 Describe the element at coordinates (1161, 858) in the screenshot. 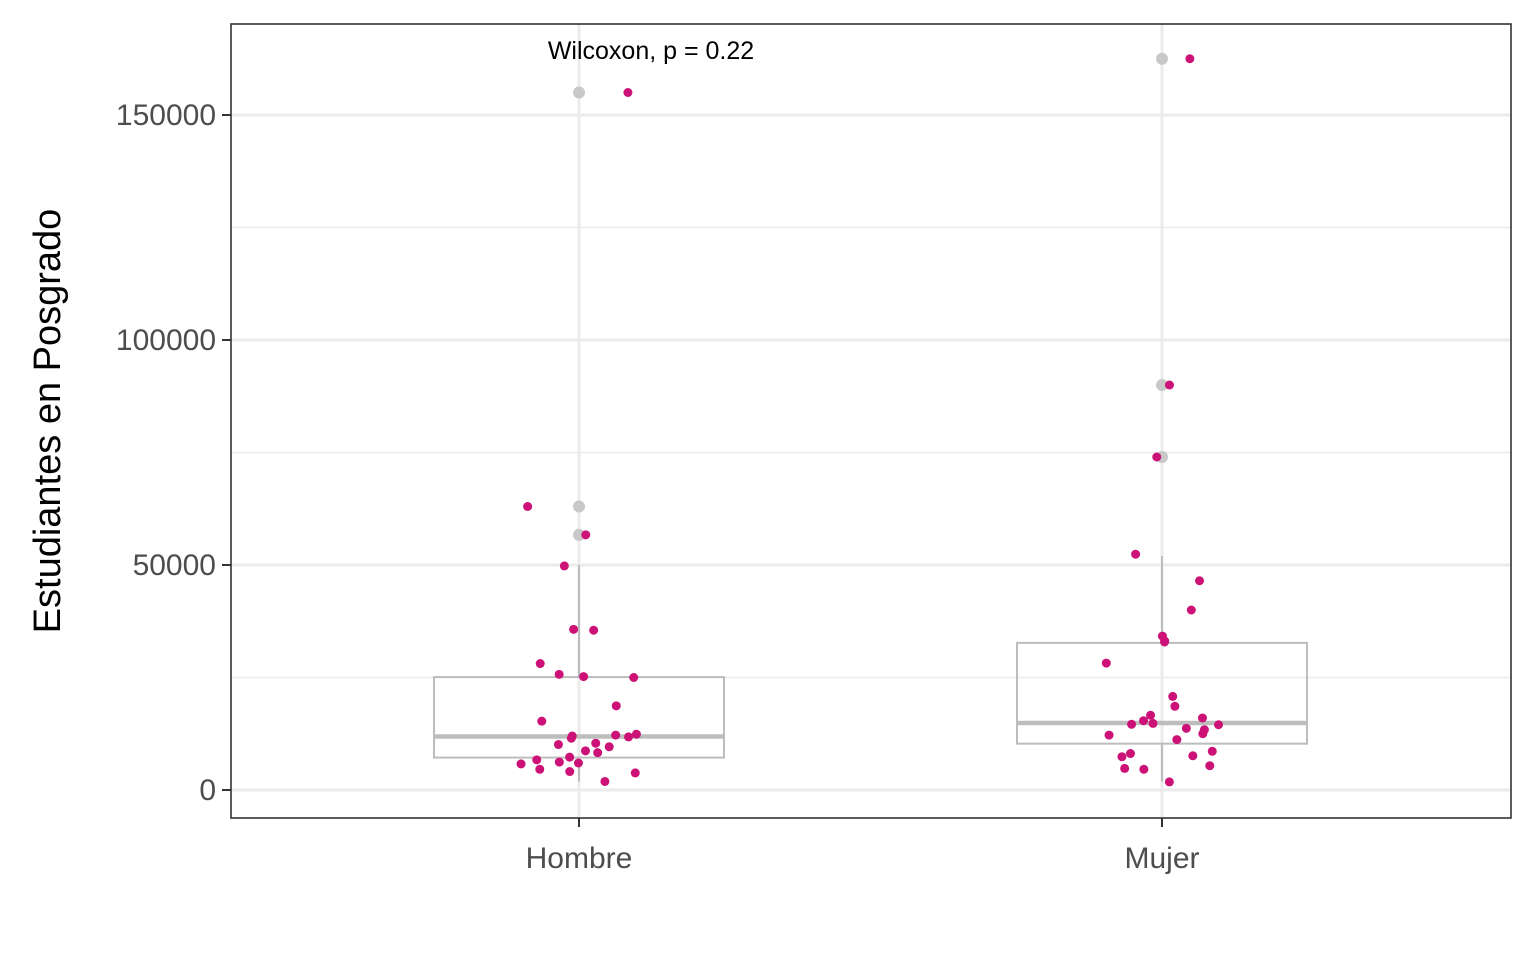

I see `x-tick-label: Mujer` at that location.